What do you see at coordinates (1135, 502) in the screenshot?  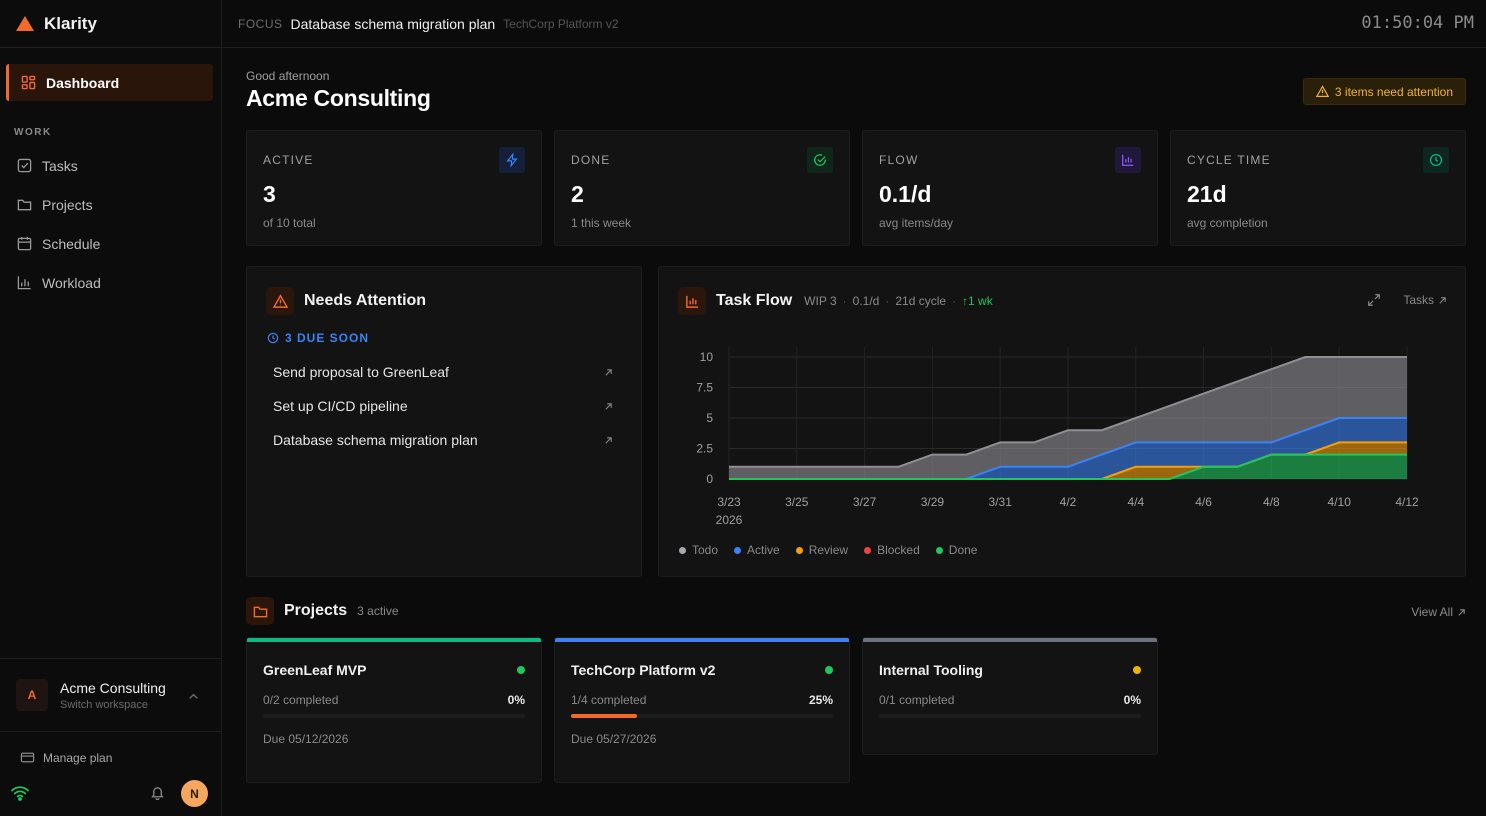 I see `x-tick-label: 4/4` at bounding box center [1135, 502].